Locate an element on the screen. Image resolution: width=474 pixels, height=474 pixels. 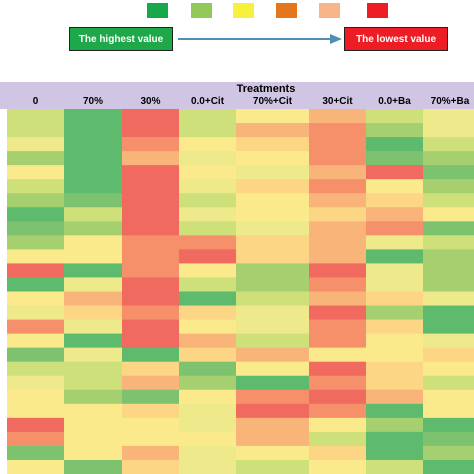
arrow-head is located at coordinates (336, 39).